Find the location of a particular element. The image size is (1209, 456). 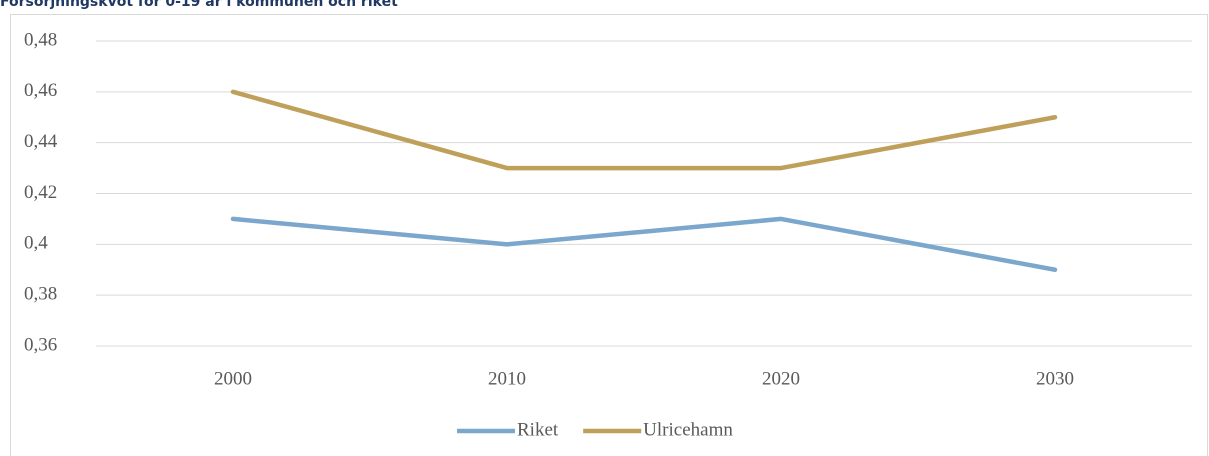

x-tick-label: 2020 is located at coordinates (781, 378).